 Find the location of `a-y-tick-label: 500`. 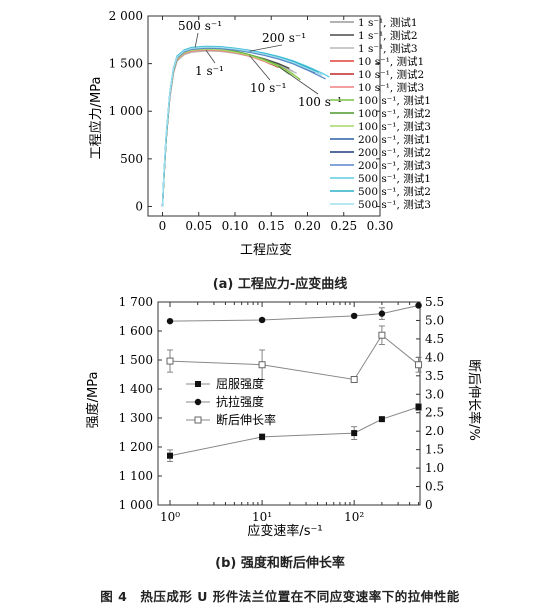

a-y-tick-label: 500 is located at coordinates (131, 159).